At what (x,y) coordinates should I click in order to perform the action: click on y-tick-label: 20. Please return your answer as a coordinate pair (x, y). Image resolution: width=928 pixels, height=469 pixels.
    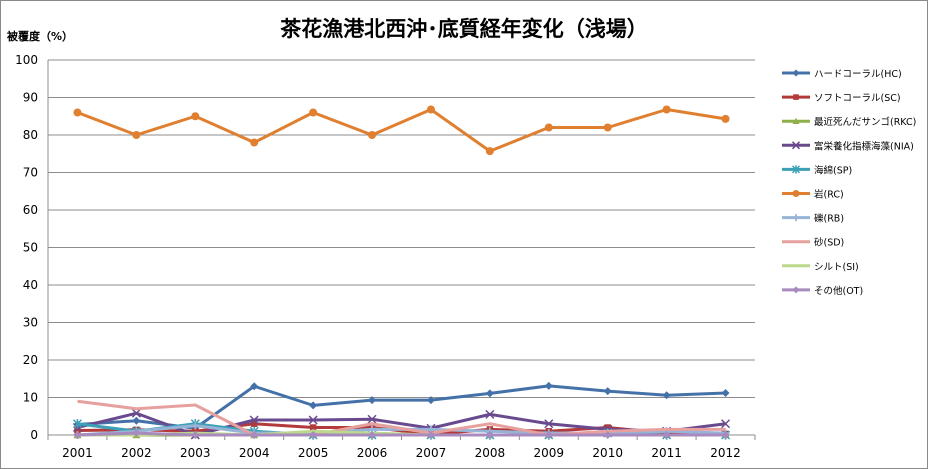
    Looking at the image, I should click on (30, 360).